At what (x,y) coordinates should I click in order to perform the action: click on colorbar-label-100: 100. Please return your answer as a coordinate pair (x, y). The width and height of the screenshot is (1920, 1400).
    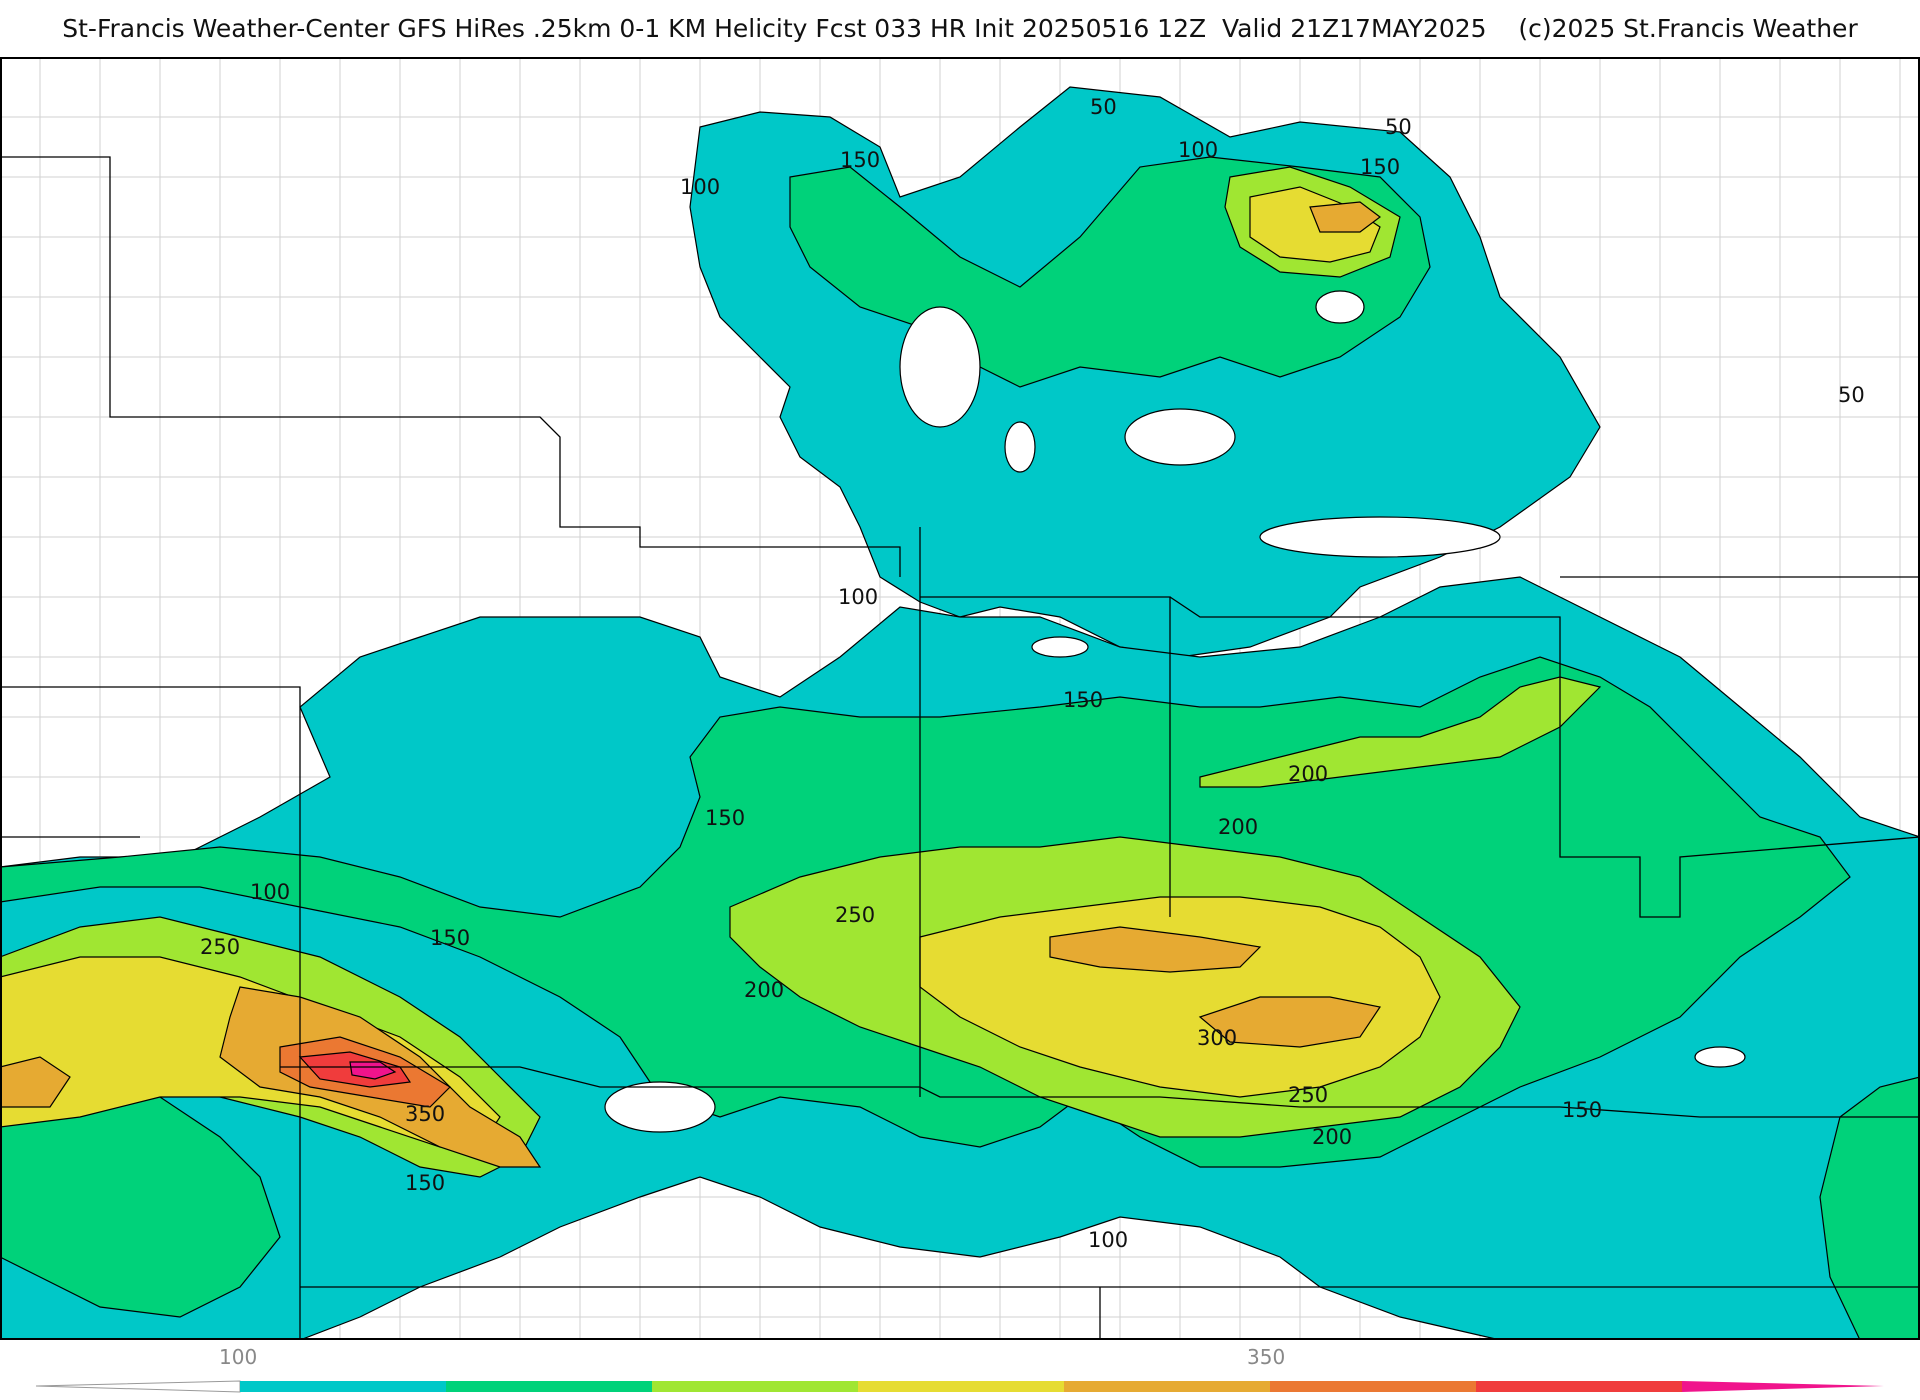
    Looking at the image, I should click on (238, 1357).